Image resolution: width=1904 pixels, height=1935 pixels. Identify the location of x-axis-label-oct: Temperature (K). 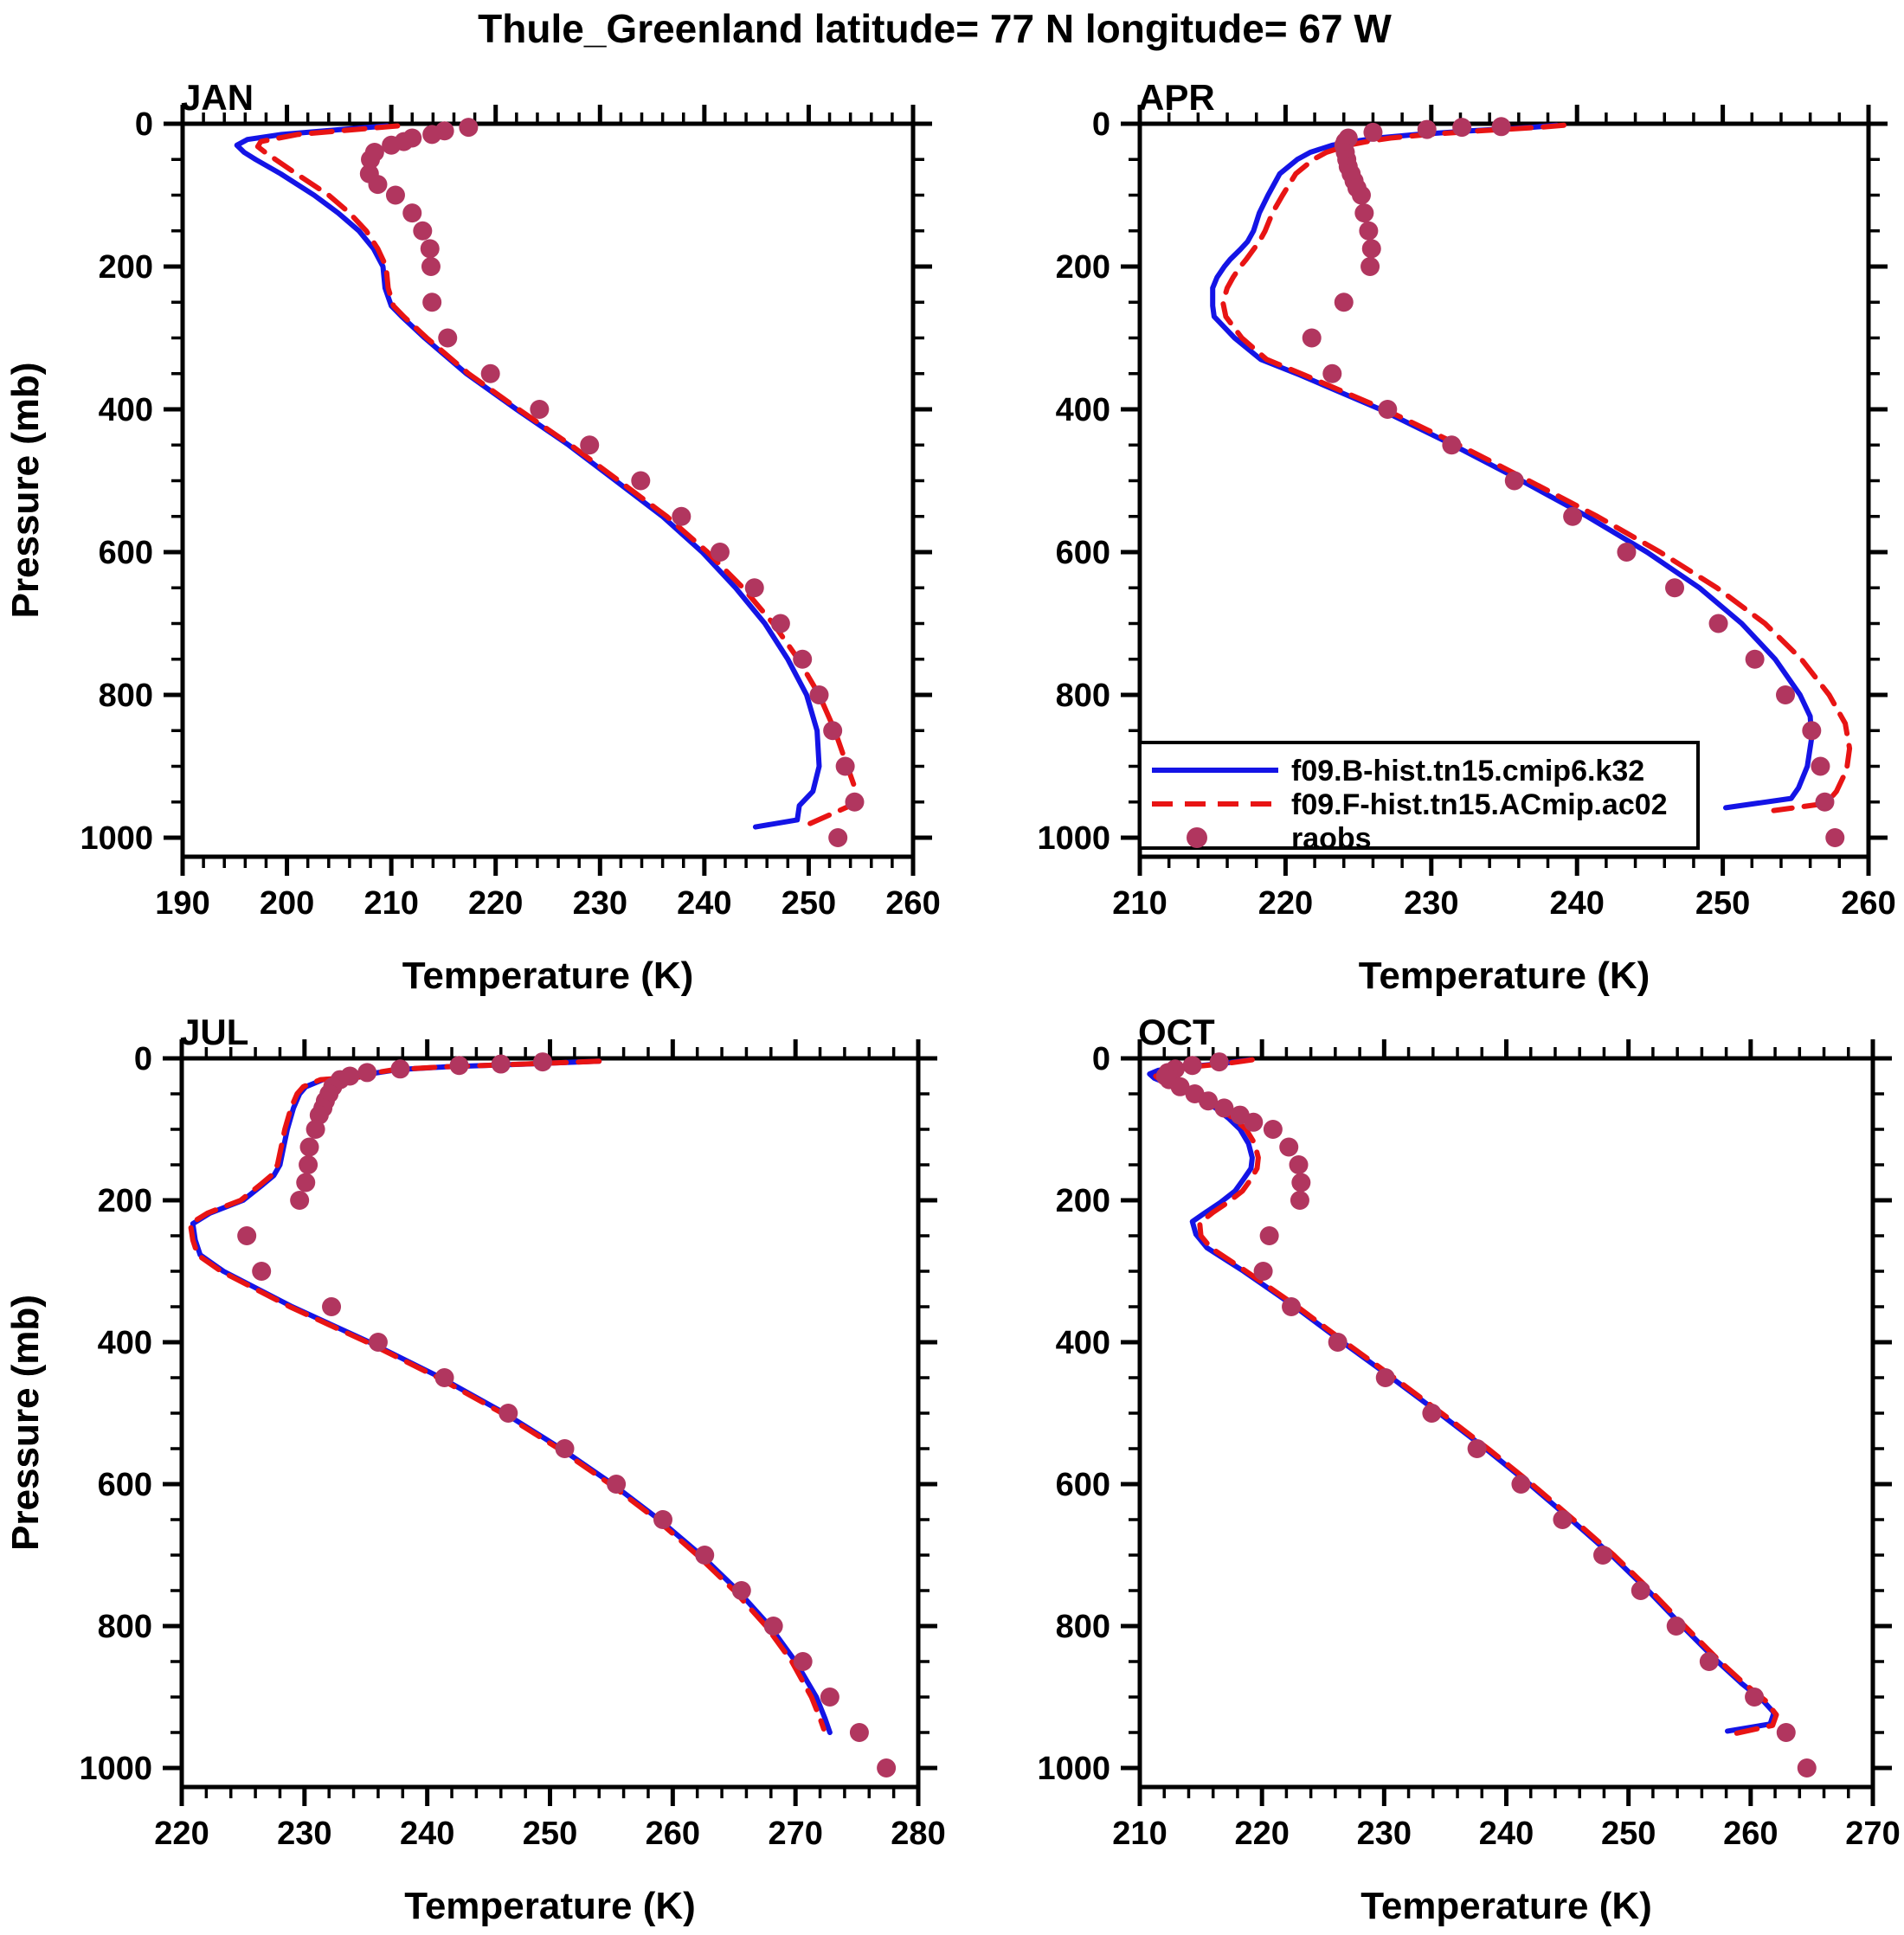
(1506, 1906).